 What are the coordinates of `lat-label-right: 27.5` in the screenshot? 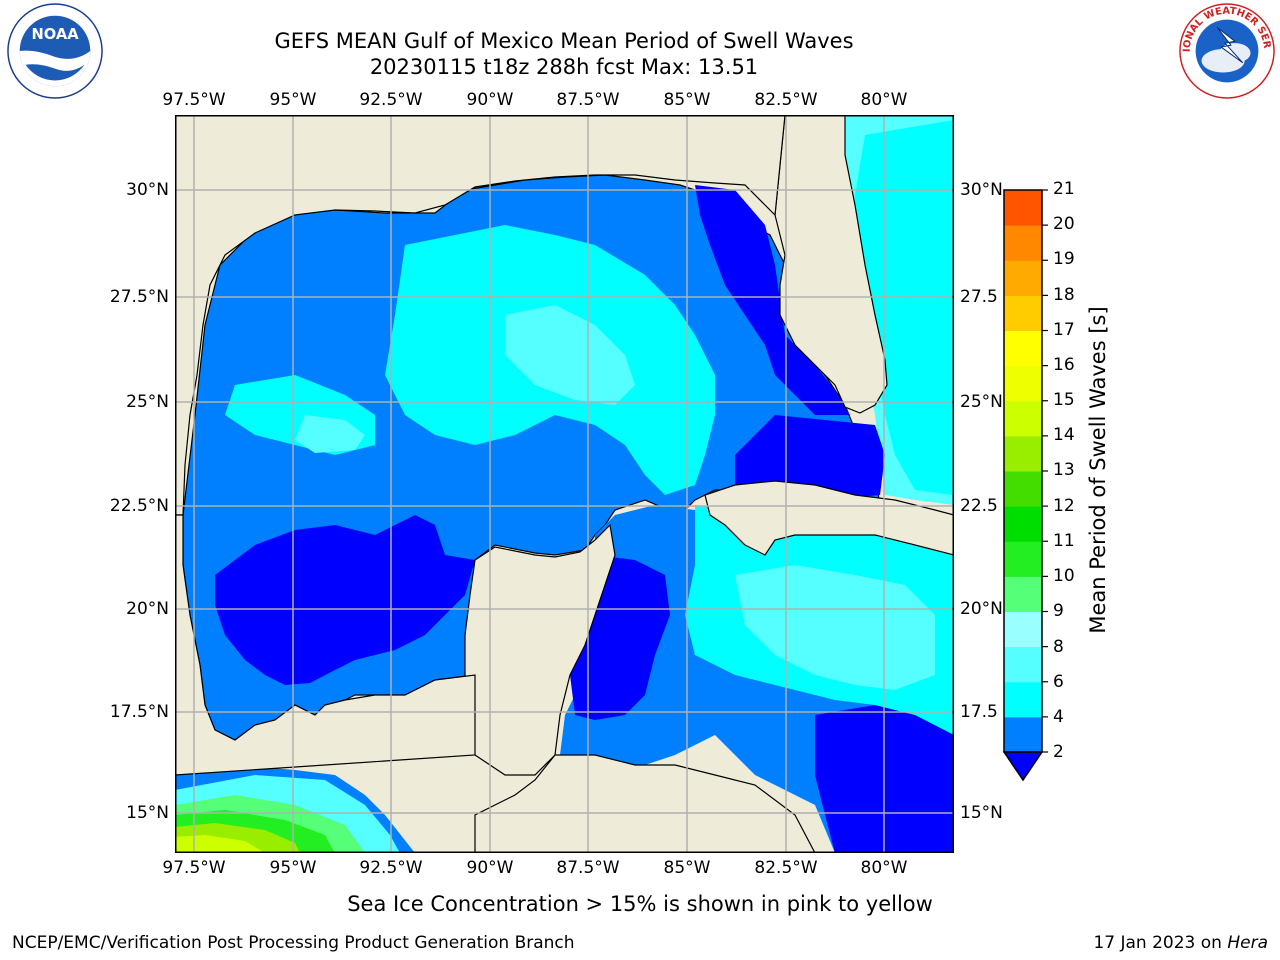 It's located at (979, 297).